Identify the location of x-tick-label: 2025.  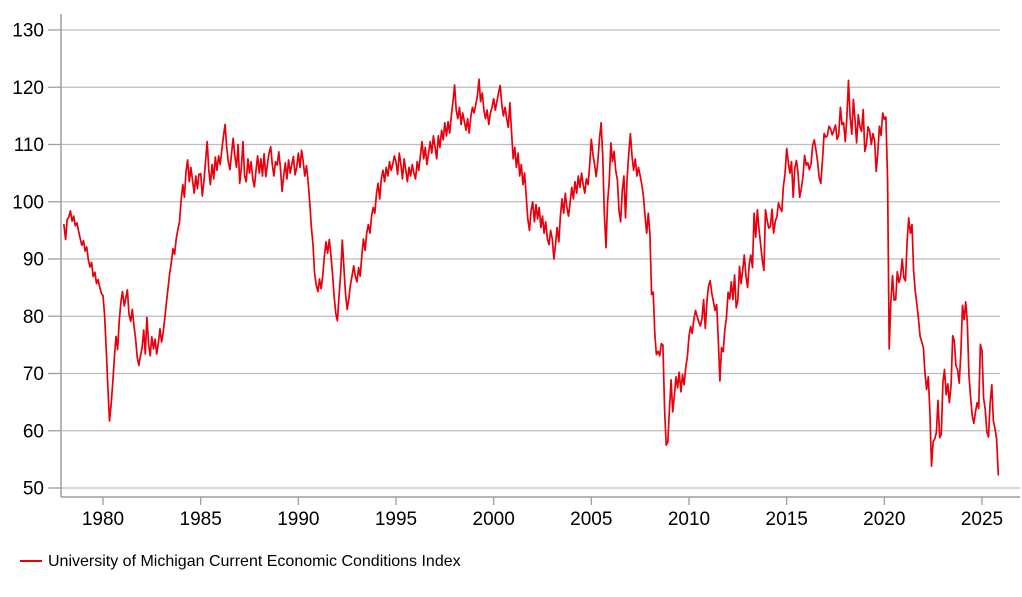
(982, 519).